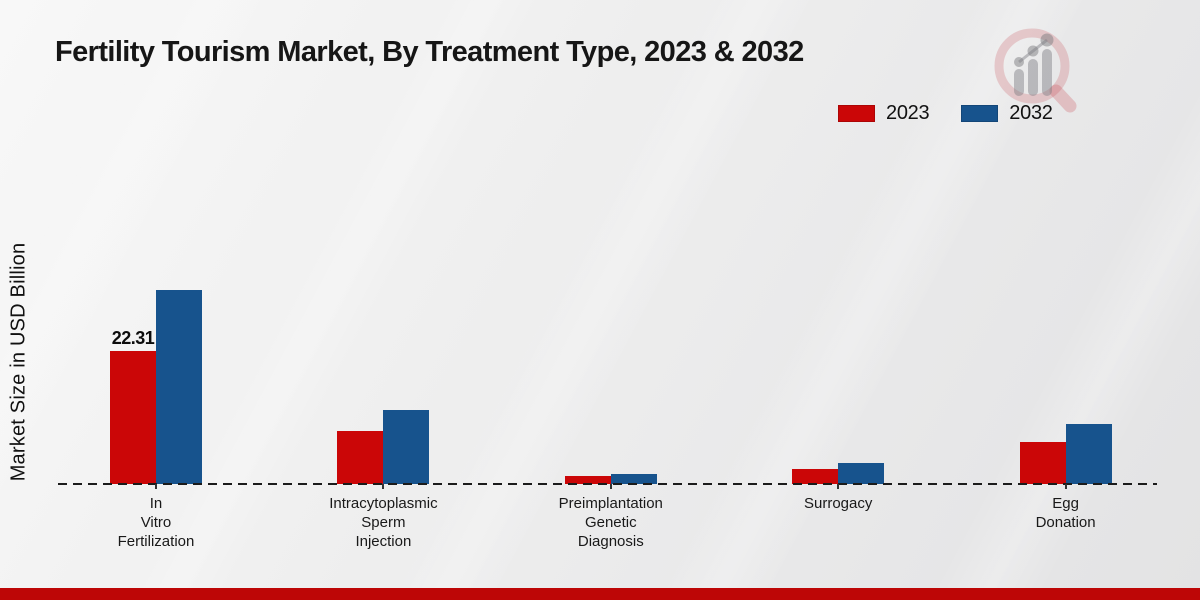 The image size is (1200, 600). Describe the element at coordinates (600, 594) in the screenshot. I see `footer-accent-bar` at that location.